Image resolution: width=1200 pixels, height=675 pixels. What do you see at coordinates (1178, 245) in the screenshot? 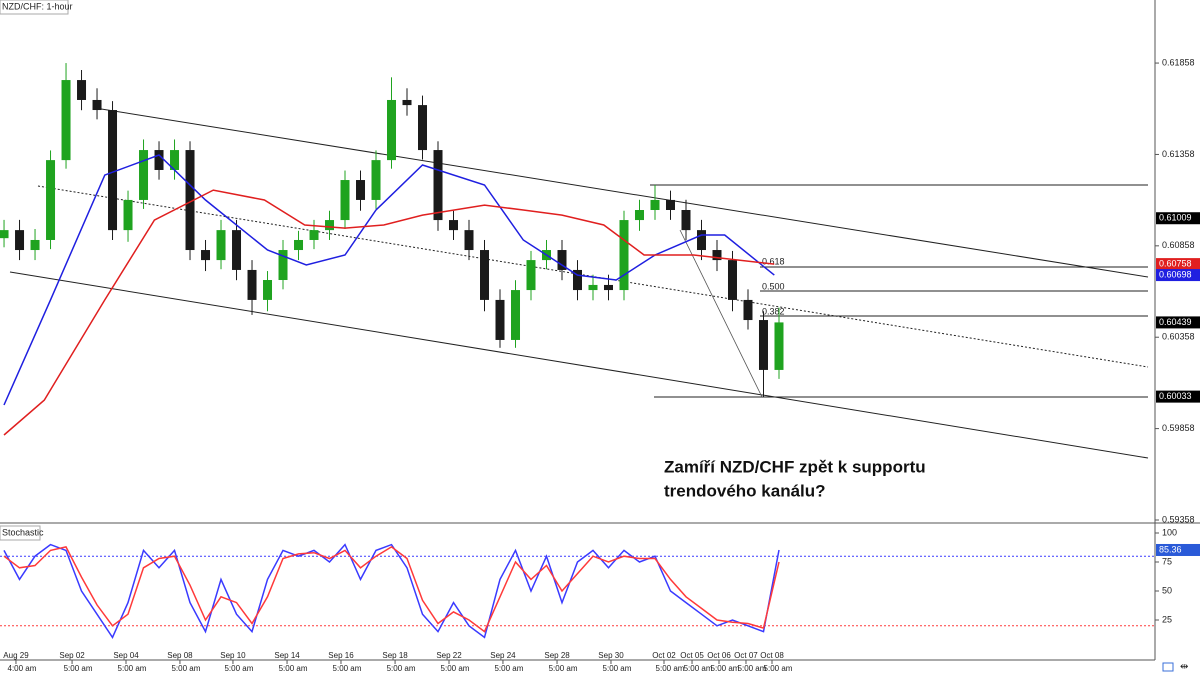
I see `y-tick-label: 0.60858` at bounding box center [1178, 245].